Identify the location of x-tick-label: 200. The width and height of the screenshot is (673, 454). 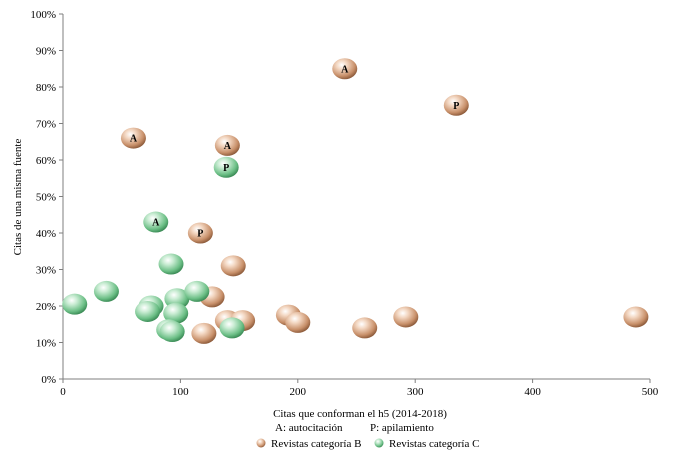
(298, 392).